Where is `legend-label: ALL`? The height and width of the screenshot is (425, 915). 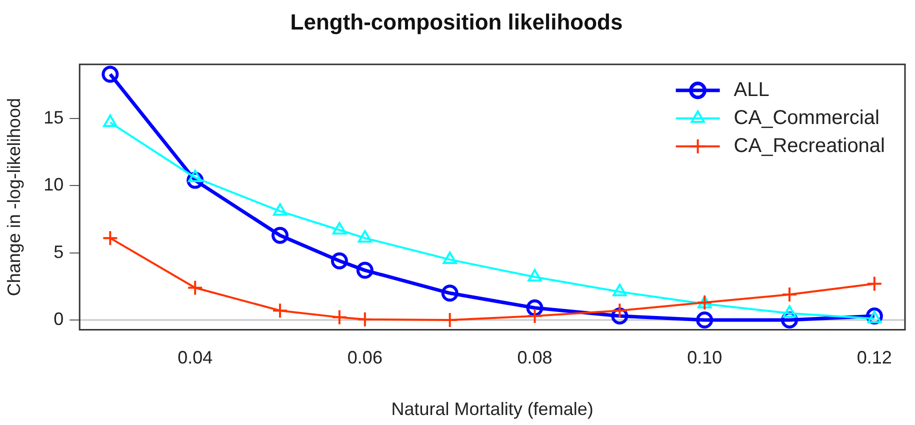
legend-label: ALL is located at coordinates (752, 89).